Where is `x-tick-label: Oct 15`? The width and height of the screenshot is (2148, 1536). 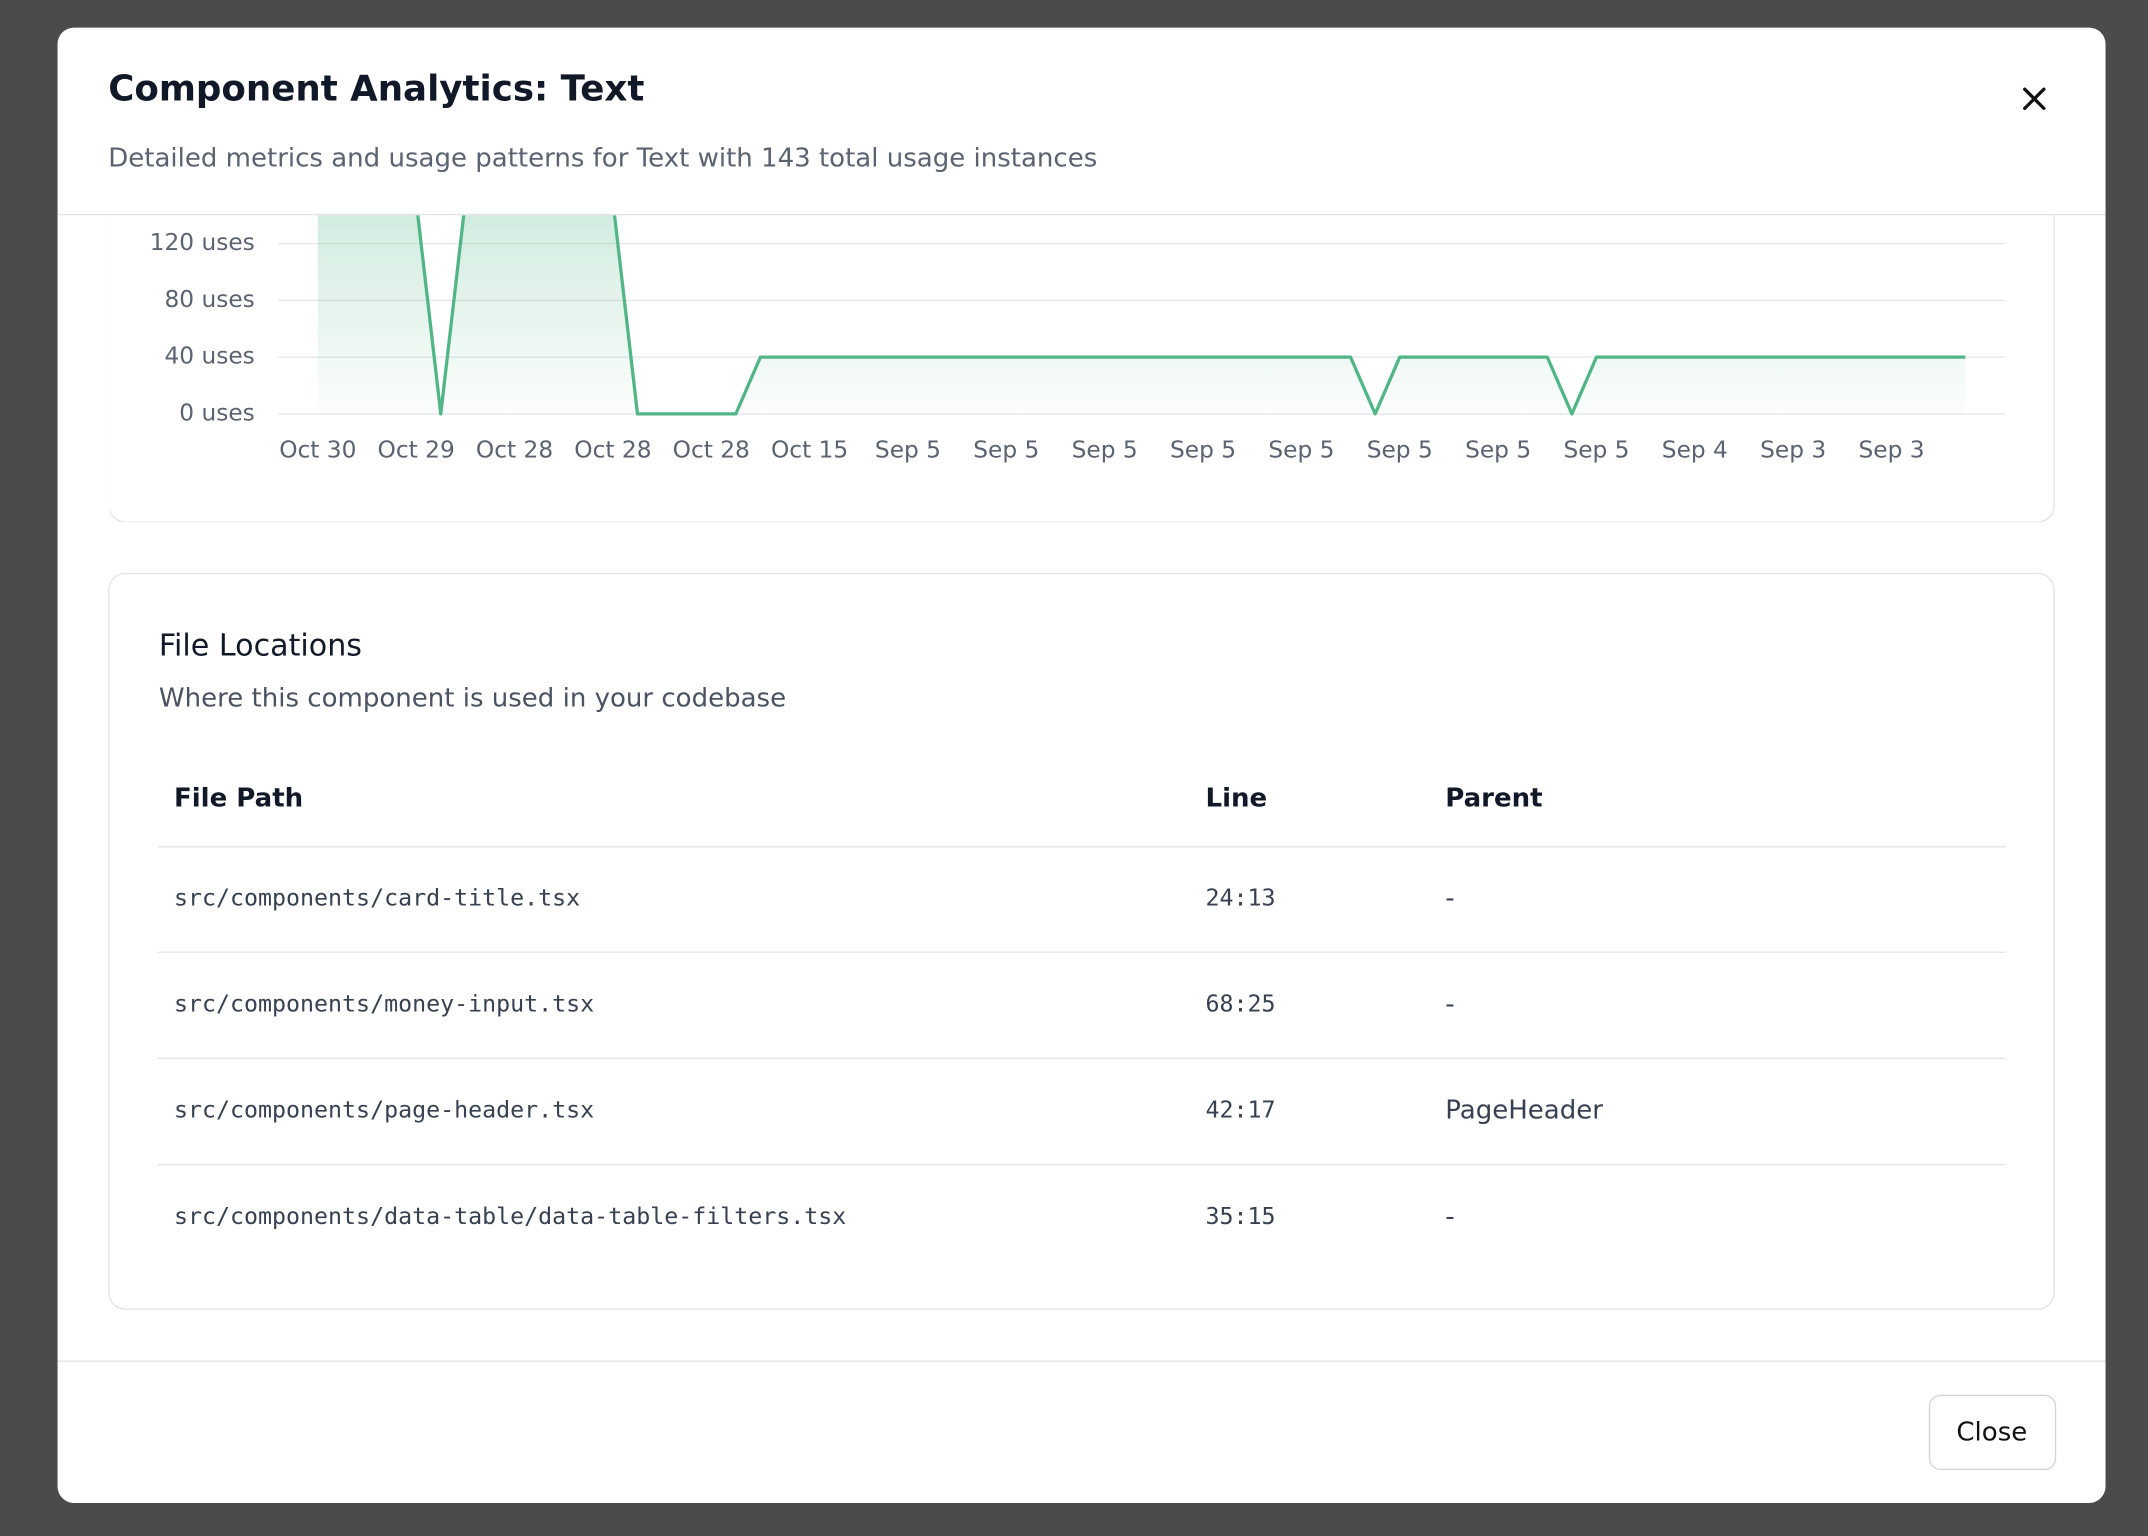 x-tick-label: Oct 15 is located at coordinates (809, 449).